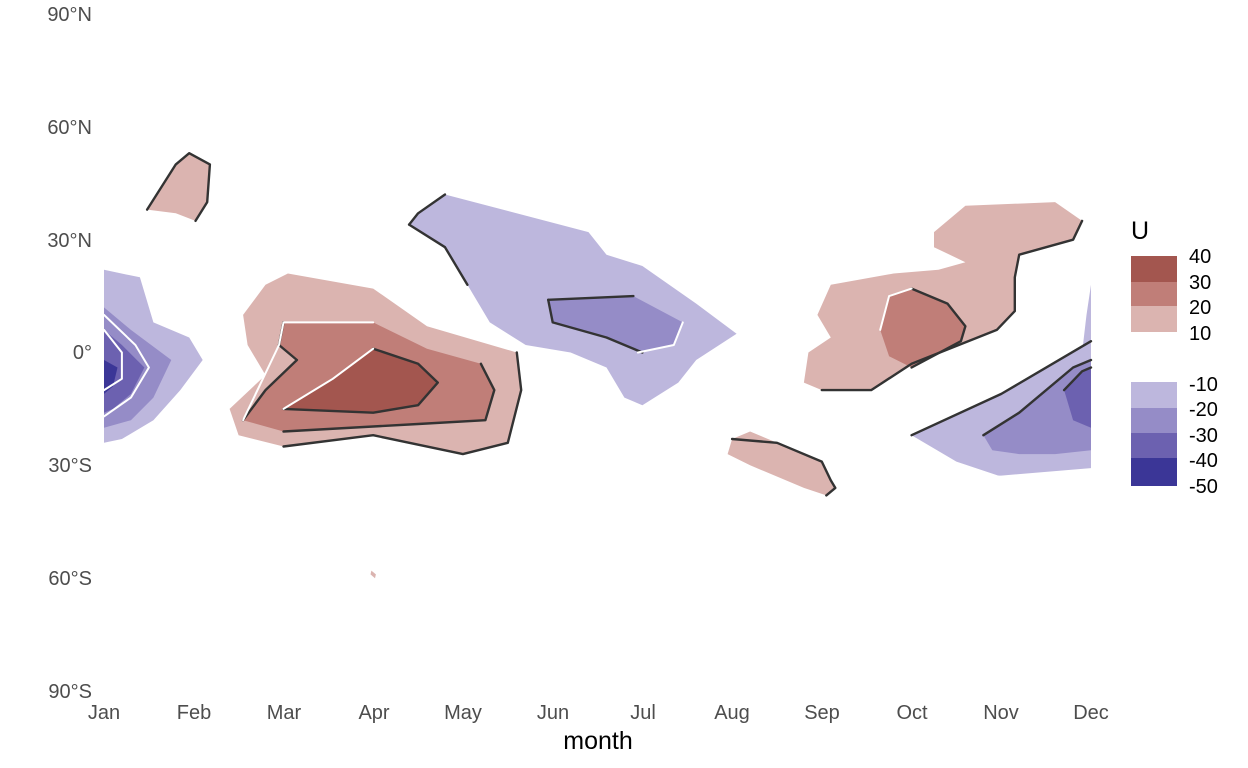 The image size is (1248, 768). What do you see at coordinates (1203, 461) in the screenshot?
I see `legend-label: -40` at bounding box center [1203, 461].